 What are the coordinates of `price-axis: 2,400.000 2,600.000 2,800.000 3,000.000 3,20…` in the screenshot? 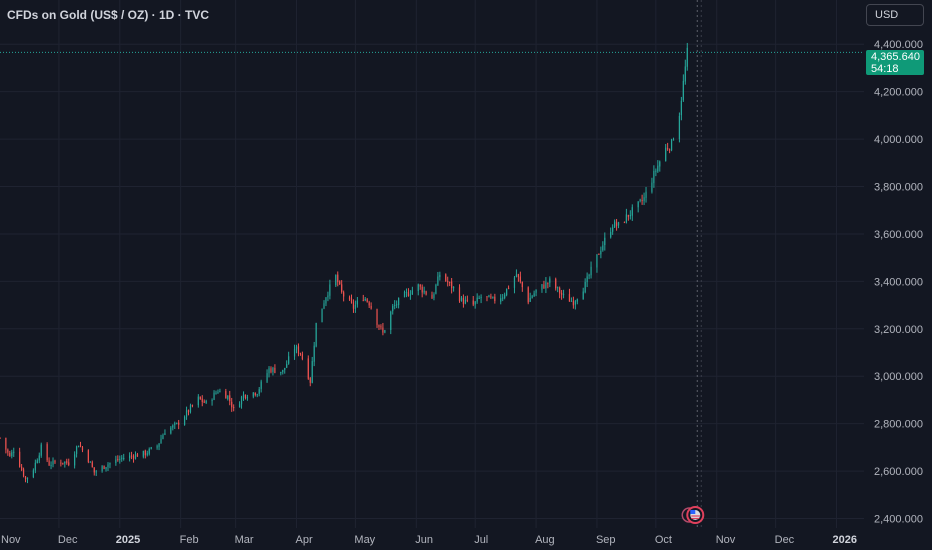 It's located at (898, 282).